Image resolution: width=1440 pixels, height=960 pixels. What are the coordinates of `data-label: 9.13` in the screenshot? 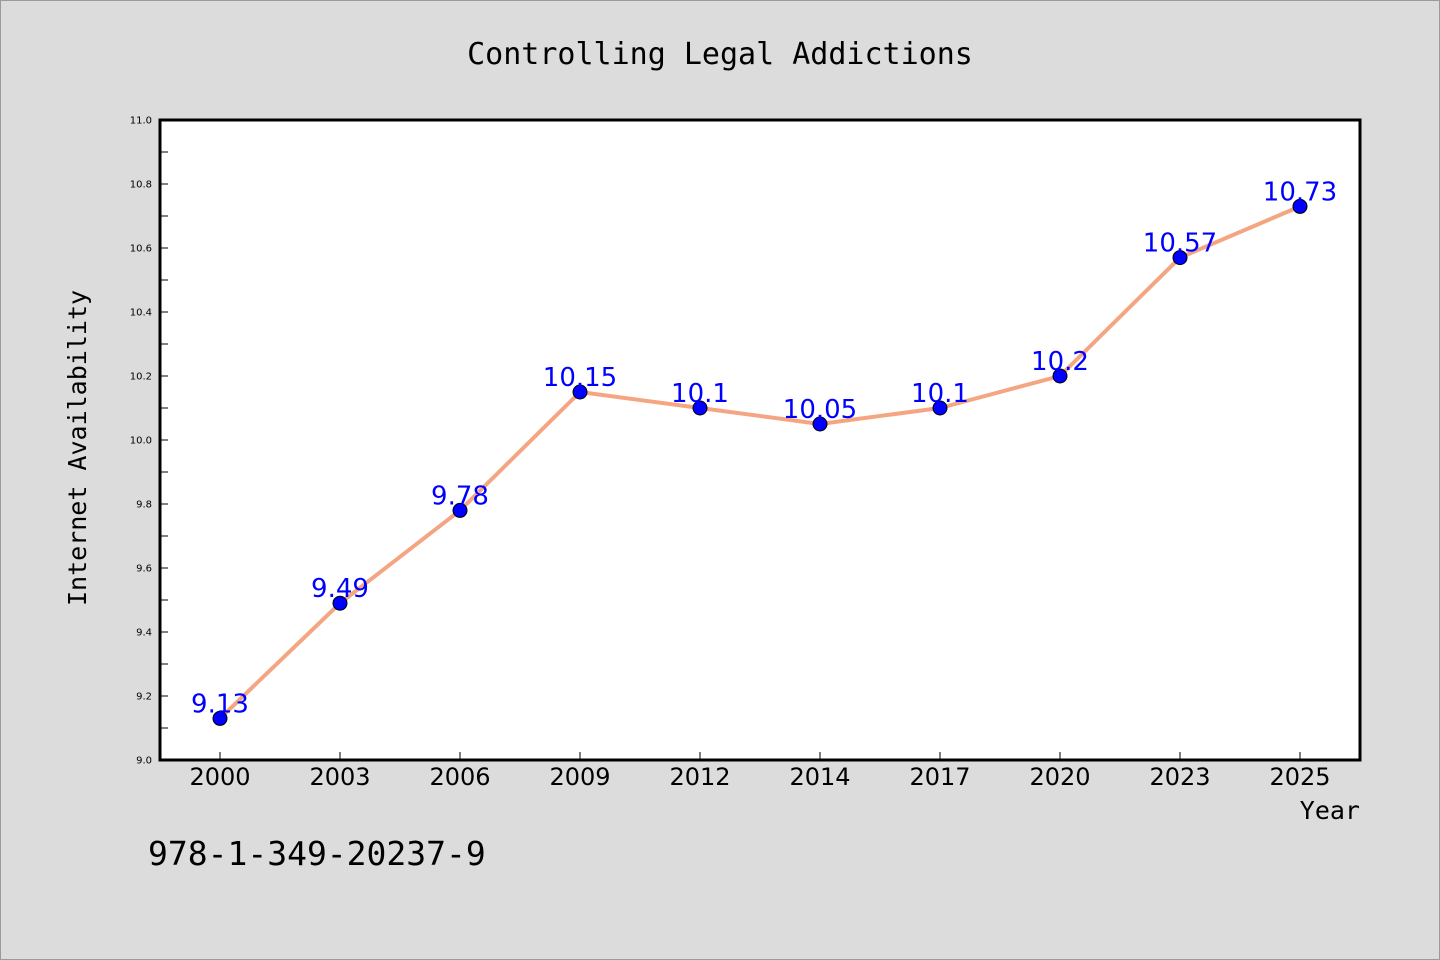 It's located at (220, 704).